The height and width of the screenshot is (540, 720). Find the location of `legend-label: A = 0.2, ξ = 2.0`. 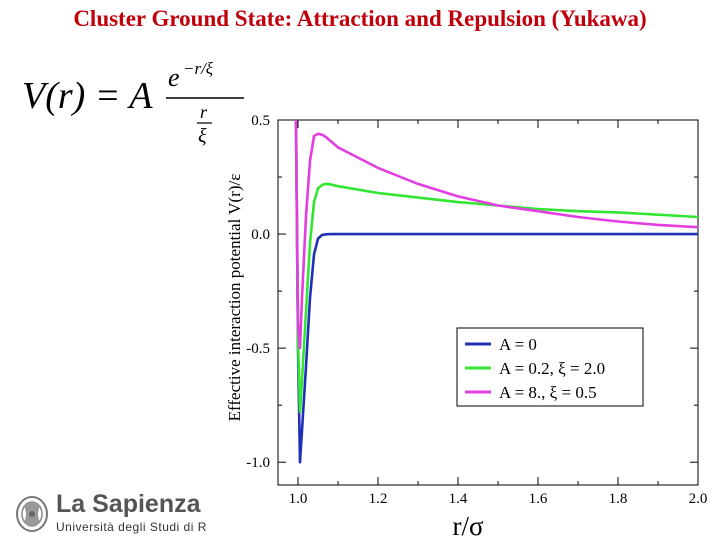

legend-label: A = 0.2, ξ = 2.0 is located at coordinates (552, 368).